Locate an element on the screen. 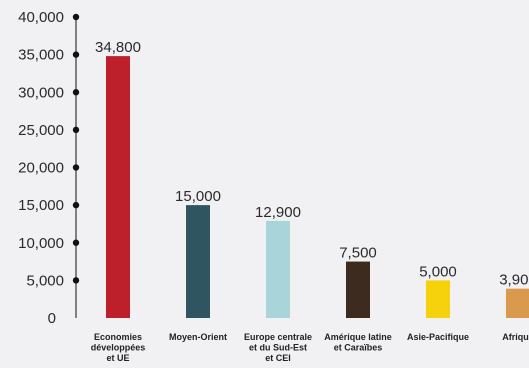 The height and width of the screenshot is (368, 529). category-label-line: et Caraïbes is located at coordinates (358, 348).